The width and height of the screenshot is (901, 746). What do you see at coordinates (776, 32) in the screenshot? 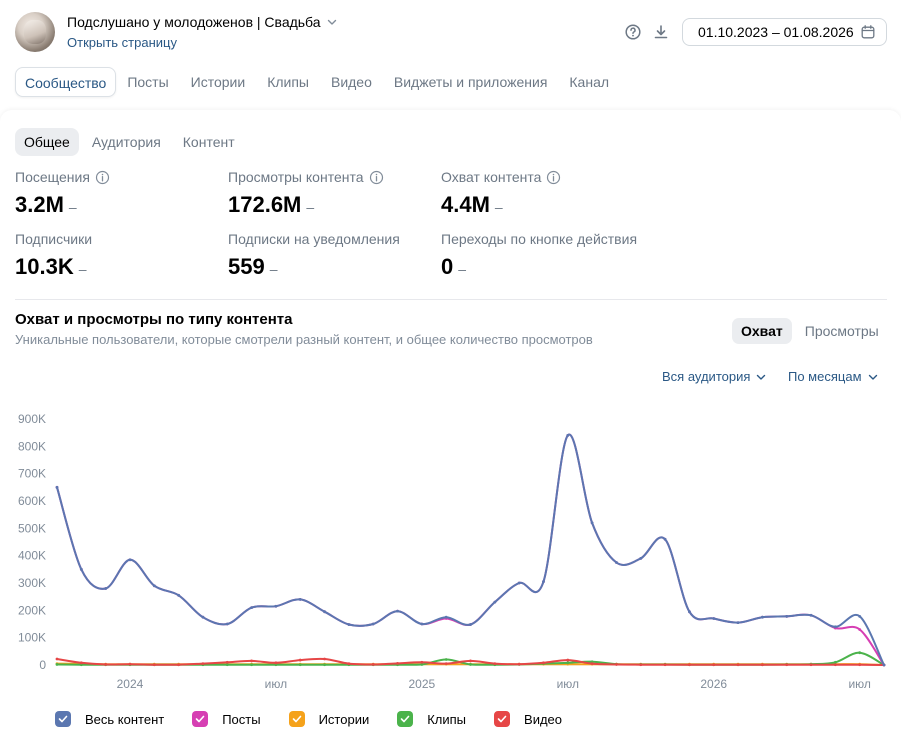
I see `date-range-value: 01.10.2023 – 01.08.2026` at bounding box center [776, 32].